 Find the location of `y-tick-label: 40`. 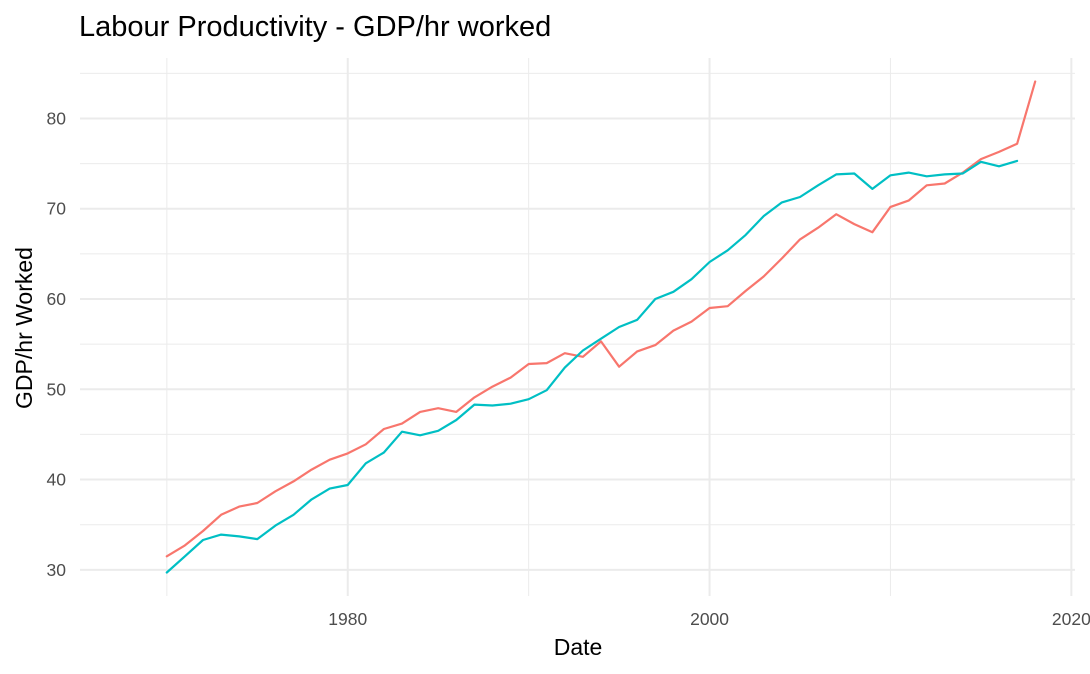

y-tick-label: 40 is located at coordinates (57, 480).